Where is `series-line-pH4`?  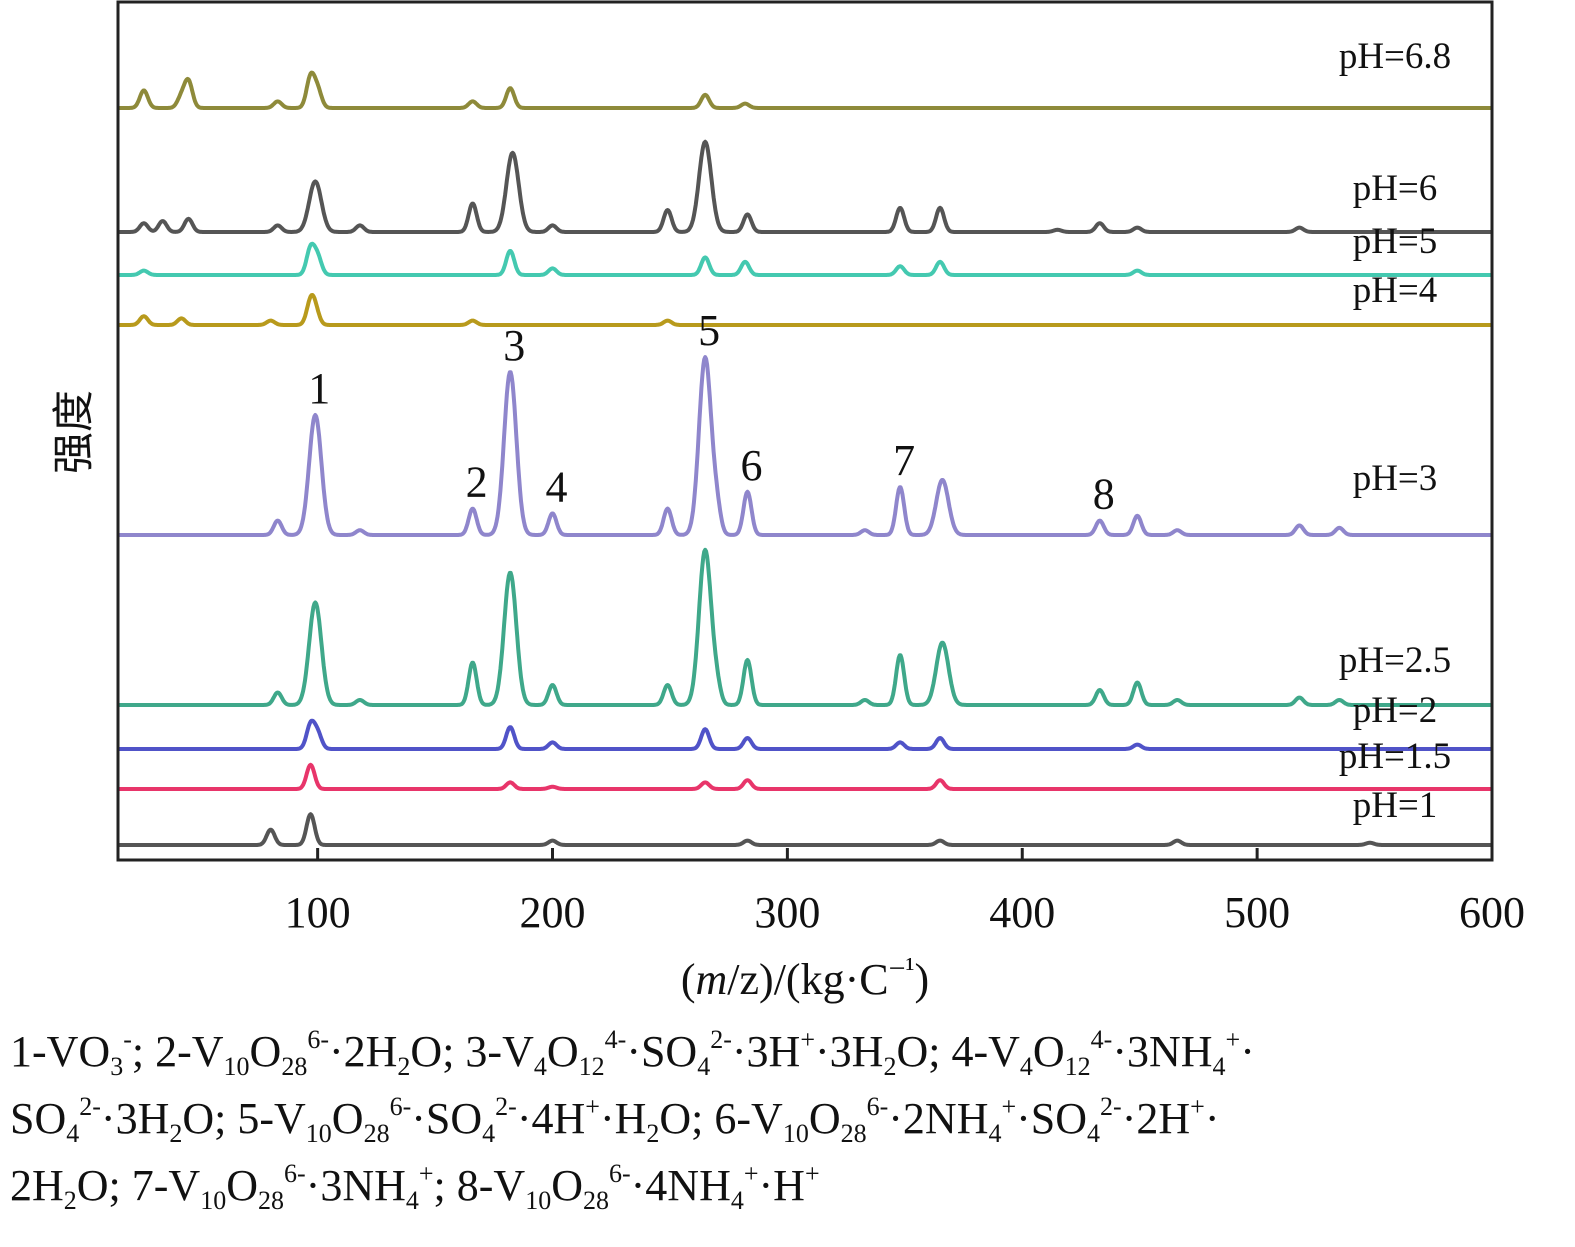
series-line-pH4 is located at coordinates (804, 310).